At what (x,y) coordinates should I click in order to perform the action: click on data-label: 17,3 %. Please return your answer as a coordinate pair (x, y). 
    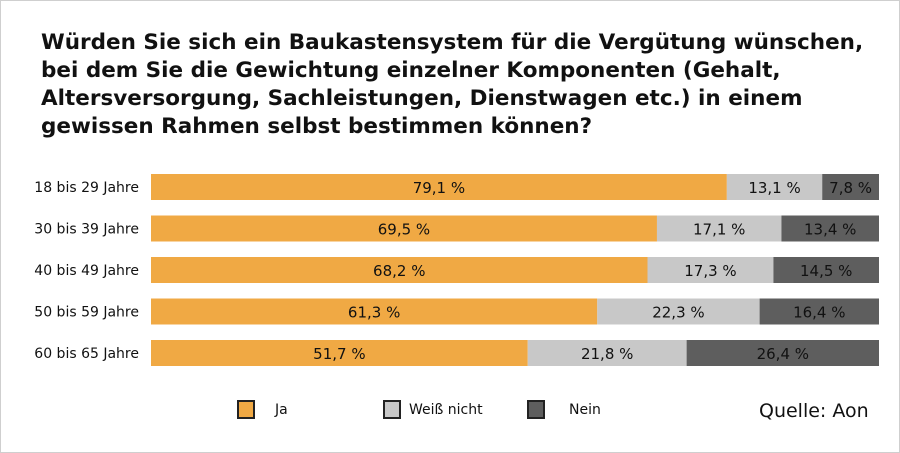
    Looking at the image, I should click on (710, 271).